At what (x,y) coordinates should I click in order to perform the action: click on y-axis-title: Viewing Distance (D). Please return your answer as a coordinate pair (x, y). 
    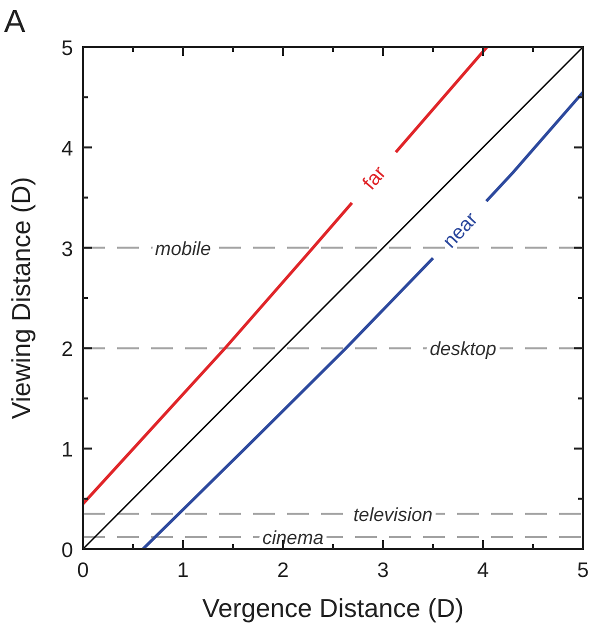
    Looking at the image, I should click on (21, 298).